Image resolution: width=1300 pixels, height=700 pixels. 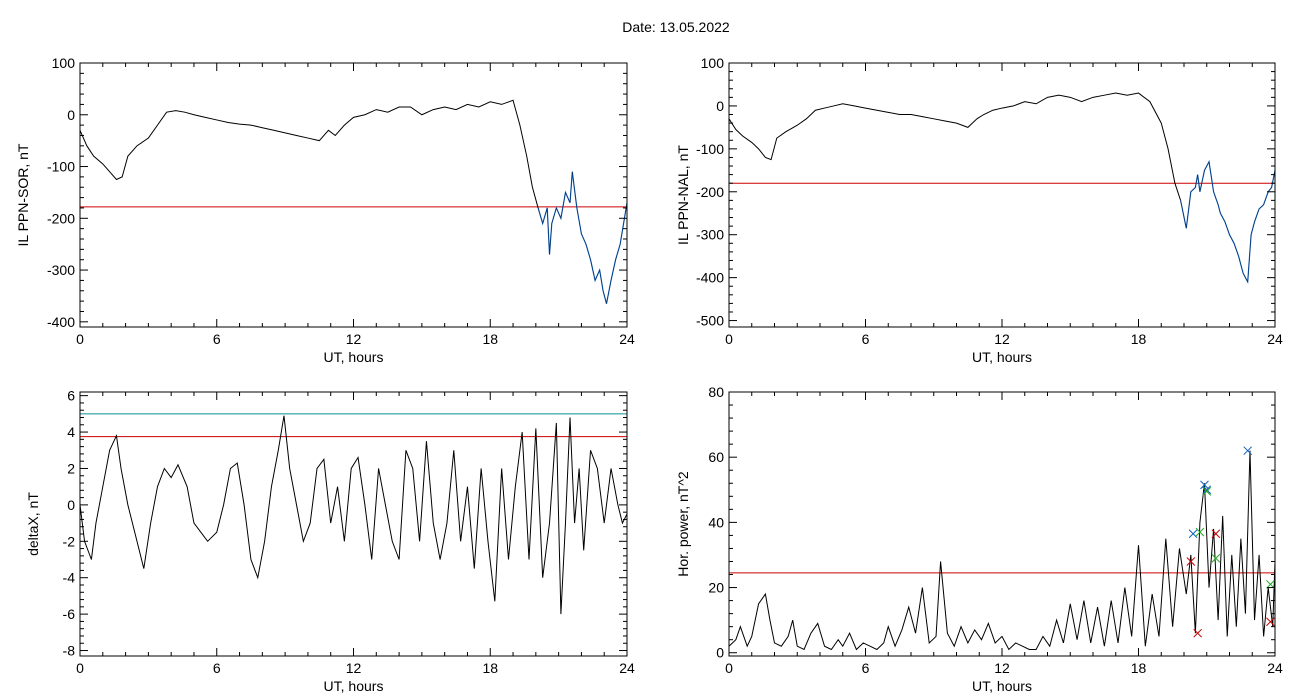 What do you see at coordinates (69, 651) in the screenshot?
I see `y-tick-label: -8` at bounding box center [69, 651].